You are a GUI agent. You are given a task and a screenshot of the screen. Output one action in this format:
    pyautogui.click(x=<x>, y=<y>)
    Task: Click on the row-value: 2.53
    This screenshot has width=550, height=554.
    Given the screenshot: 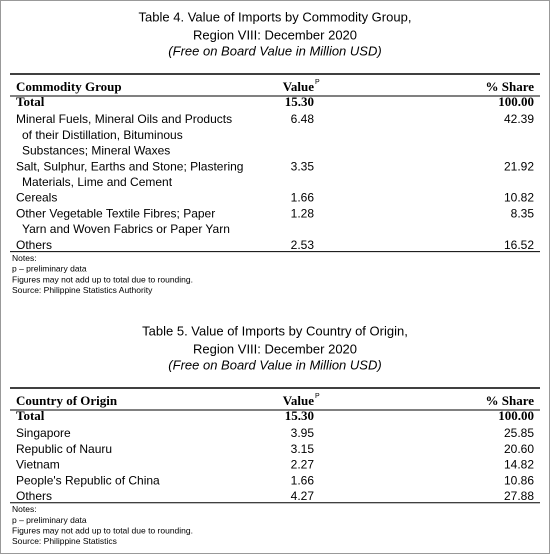 What is the action you would take?
    pyautogui.click(x=303, y=245)
    